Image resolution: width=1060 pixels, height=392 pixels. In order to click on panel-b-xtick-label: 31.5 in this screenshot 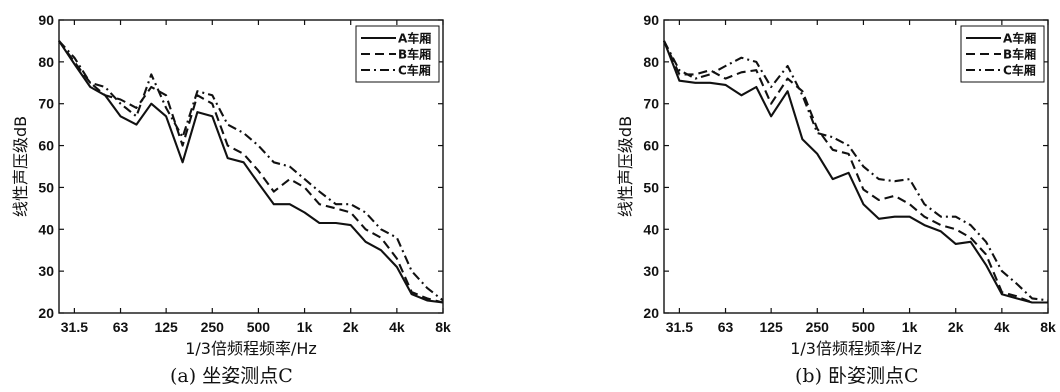, I will do `click(679, 327)`.